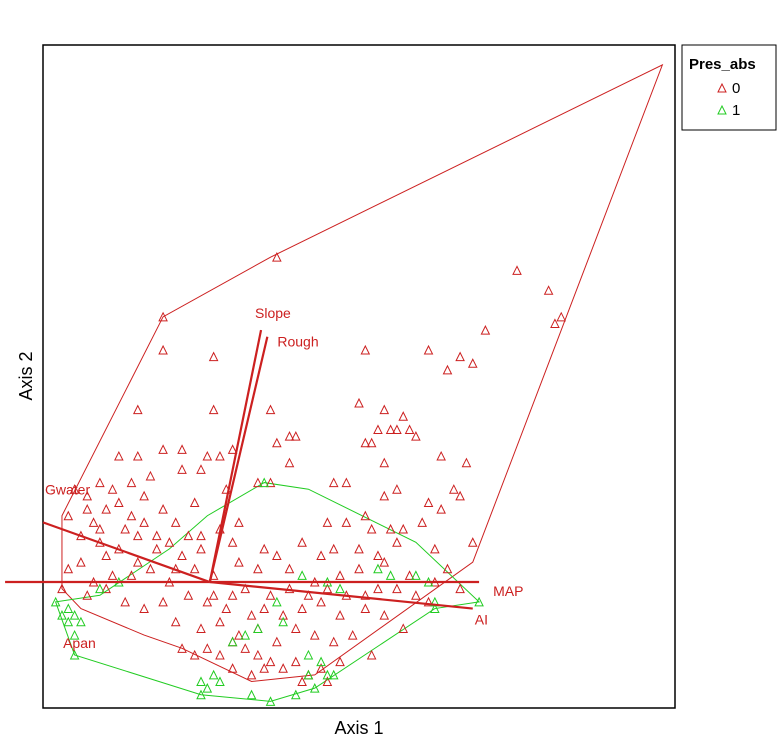 This screenshot has width=783, height=751. Describe the element at coordinates (736, 88) in the screenshot. I see `legend-label-0: 0` at that location.